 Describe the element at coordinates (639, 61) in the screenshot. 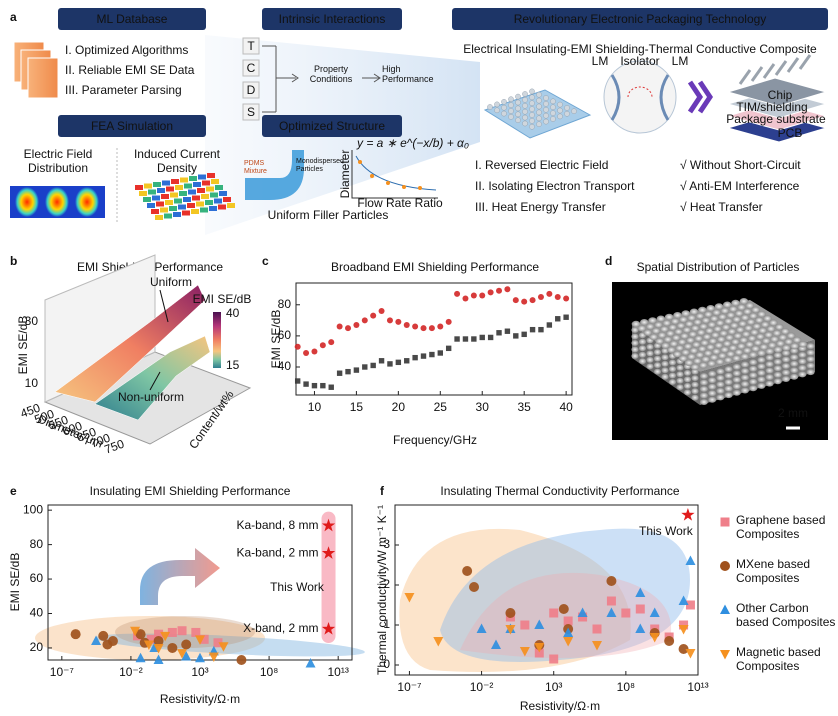

I see `image-label: Isolator` at that location.